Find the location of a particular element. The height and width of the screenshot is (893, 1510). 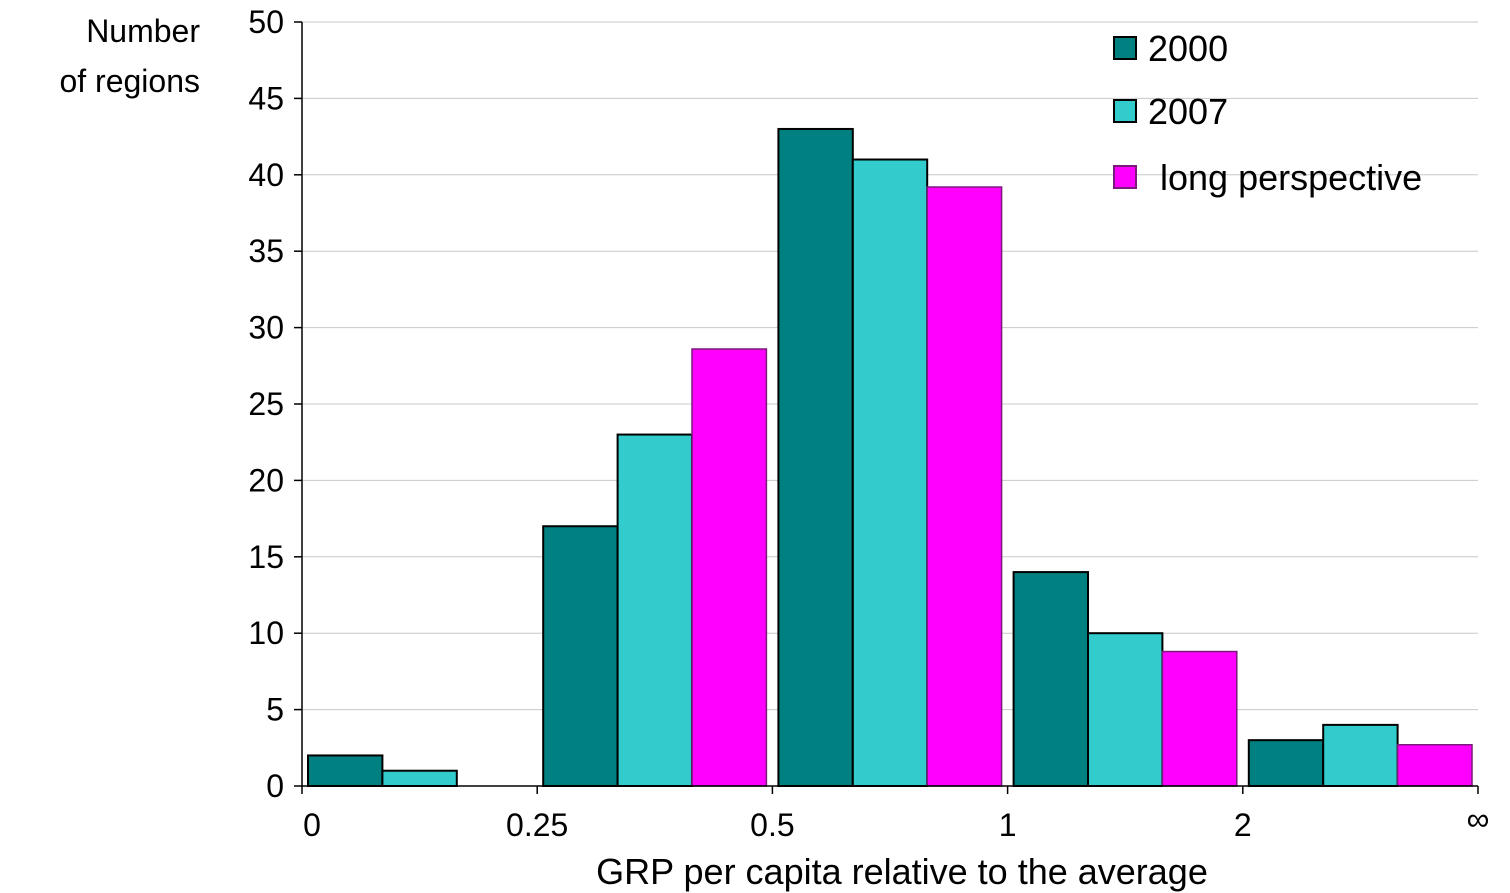

legend-swatch-long-perspective is located at coordinates (1125, 177).